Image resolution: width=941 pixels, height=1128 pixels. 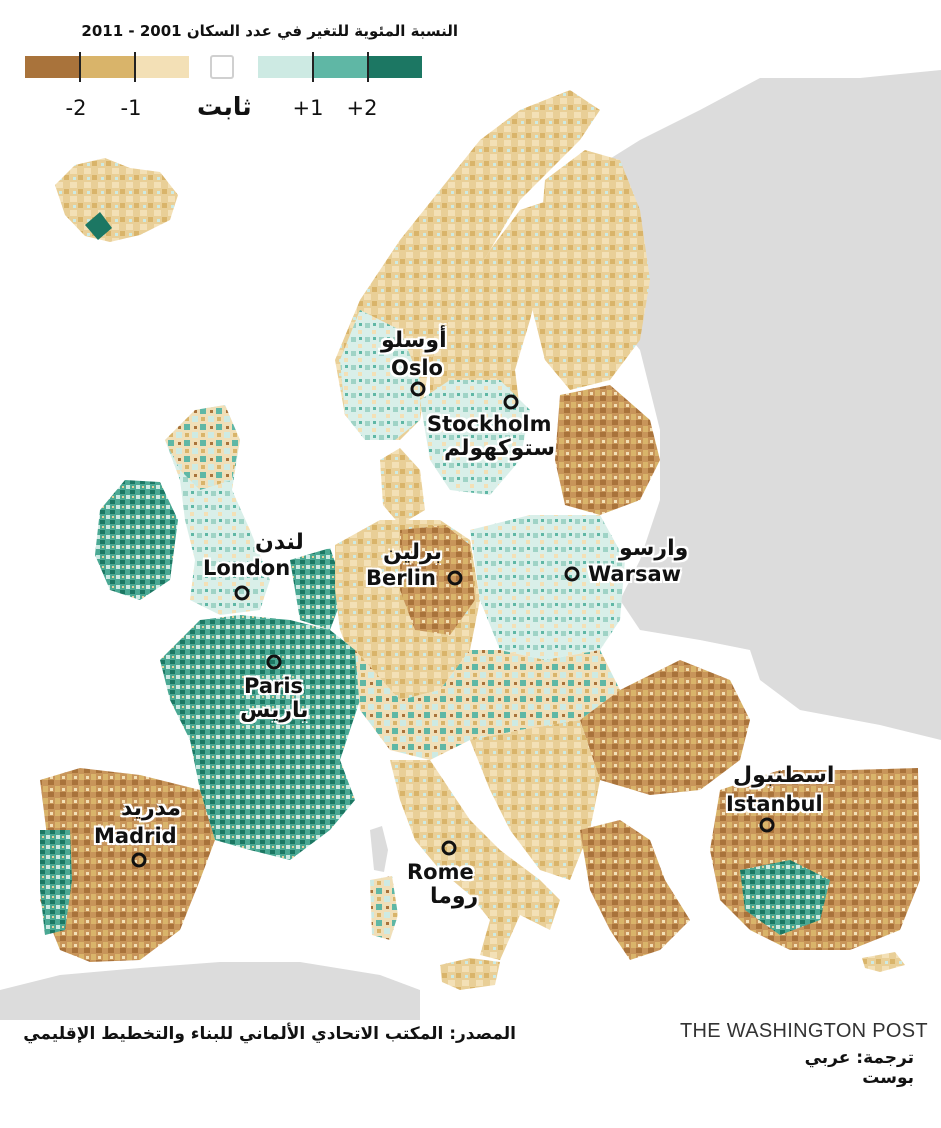 What do you see at coordinates (127, 865) in the screenshot?
I see `region-spain` at bounding box center [127, 865].